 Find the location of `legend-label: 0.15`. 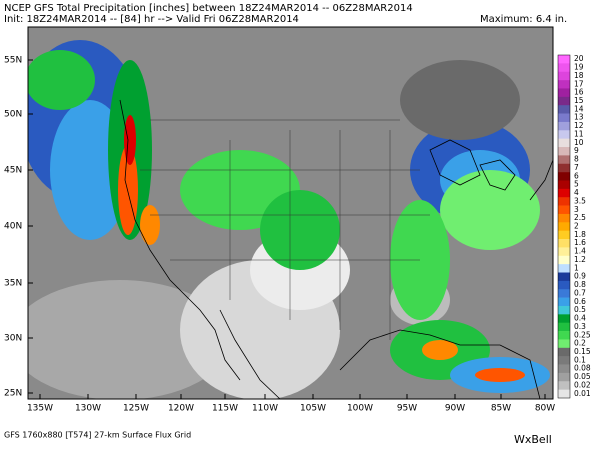

legend-label: 0.15 is located at coordinates (582, 351).